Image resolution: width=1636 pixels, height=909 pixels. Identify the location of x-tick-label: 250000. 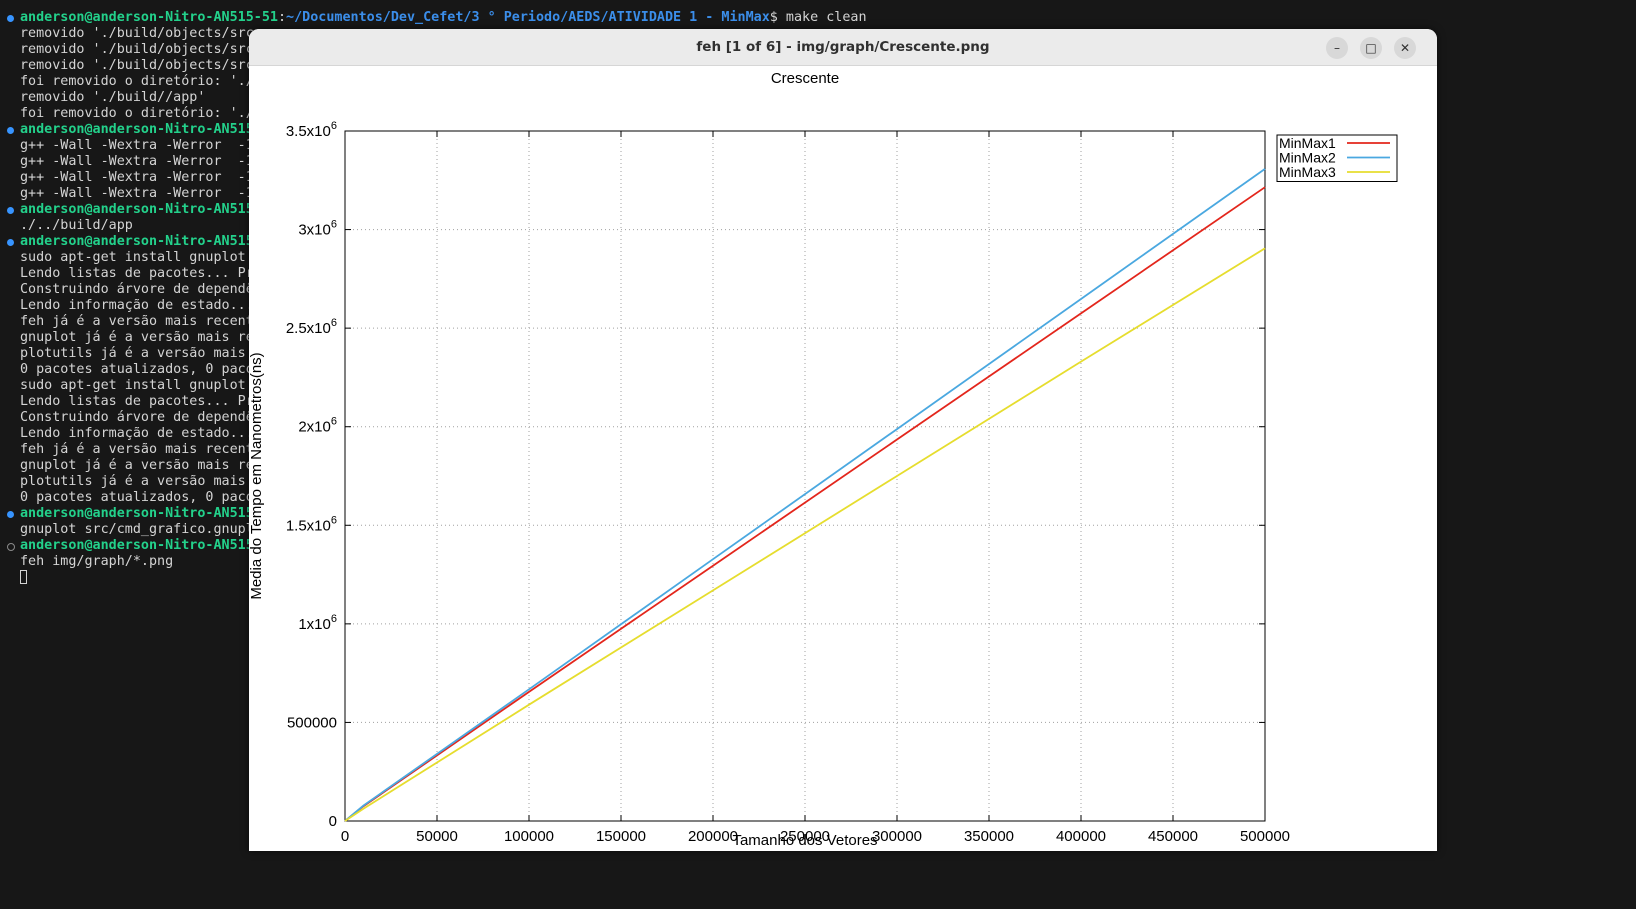
(805, 836).